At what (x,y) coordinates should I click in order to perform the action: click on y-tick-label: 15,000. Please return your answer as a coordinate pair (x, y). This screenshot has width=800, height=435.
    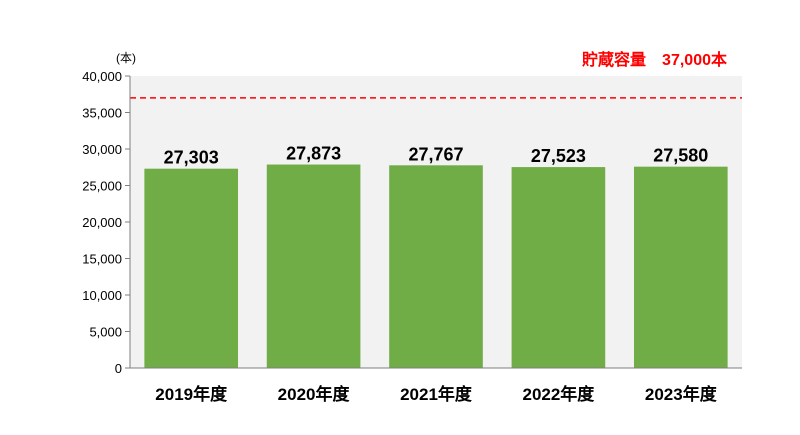
    Looking at the image, I should click on (102, 259).